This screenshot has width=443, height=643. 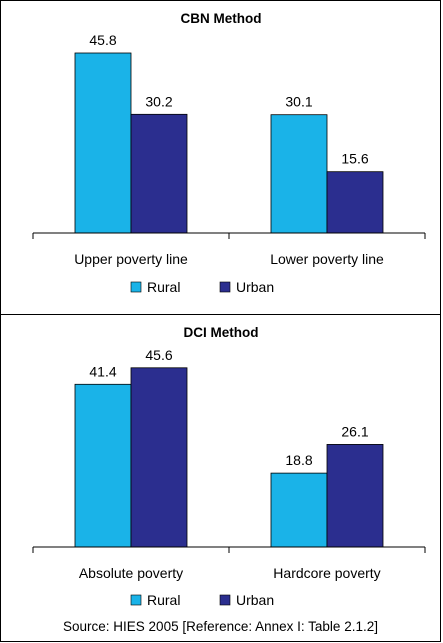 I want to click on data-label: 15.6, so click(x=354, y=159).